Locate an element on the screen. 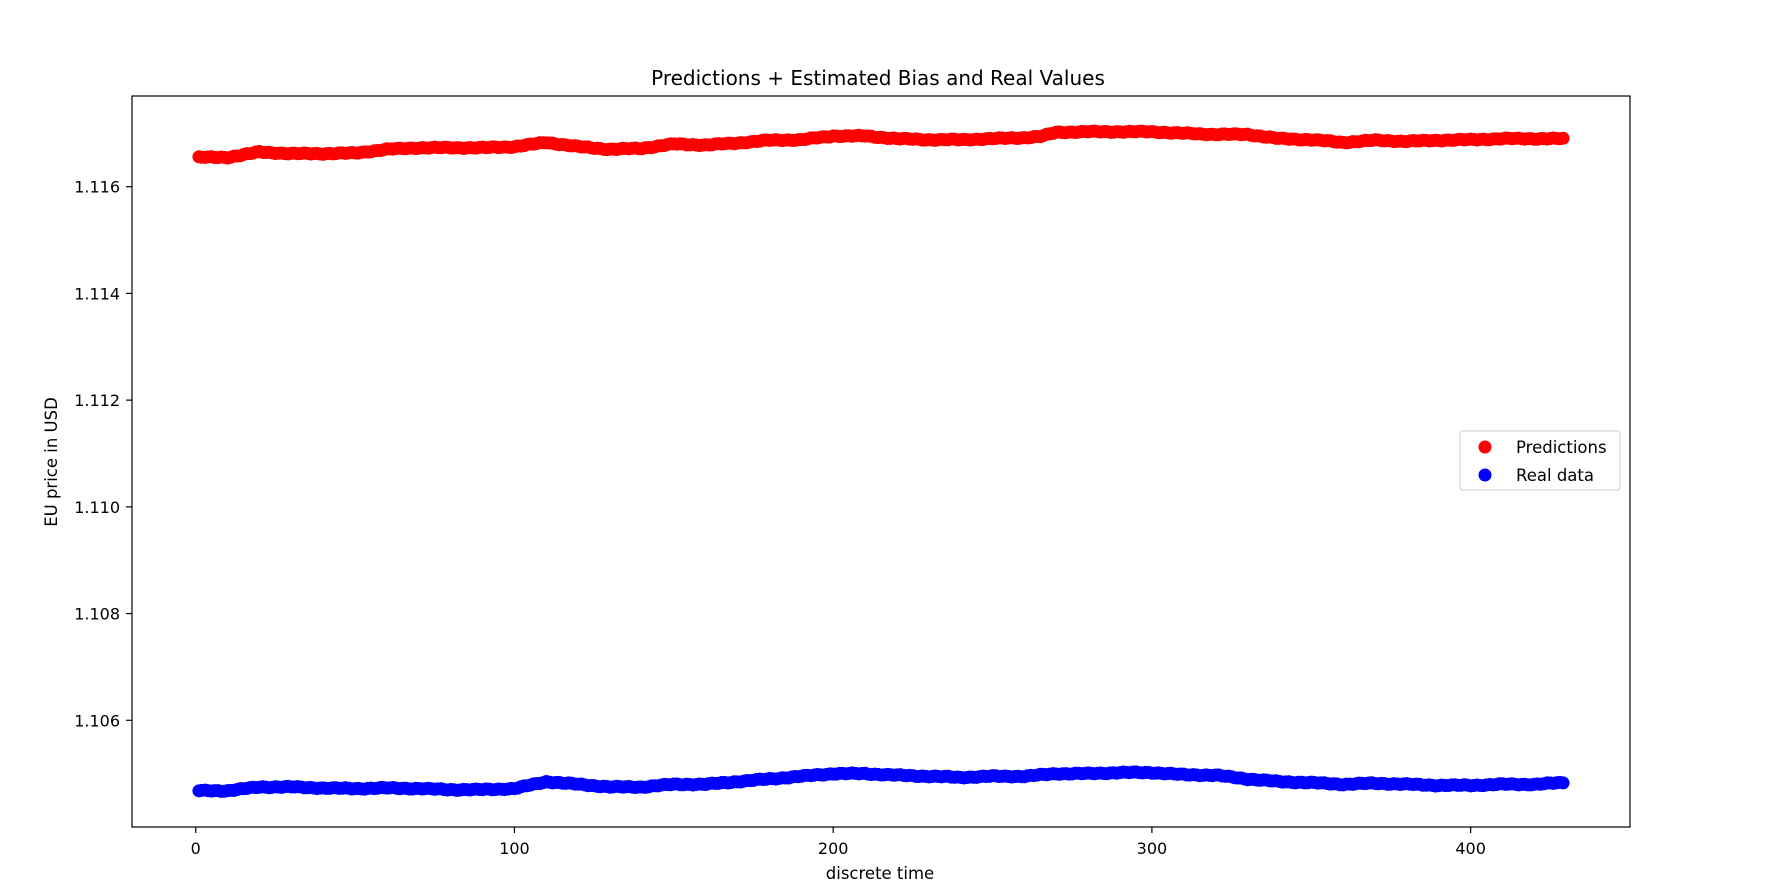 The image size is (1765, 891). y-tick-label: 1.110 is located at coordinates (97, 507).